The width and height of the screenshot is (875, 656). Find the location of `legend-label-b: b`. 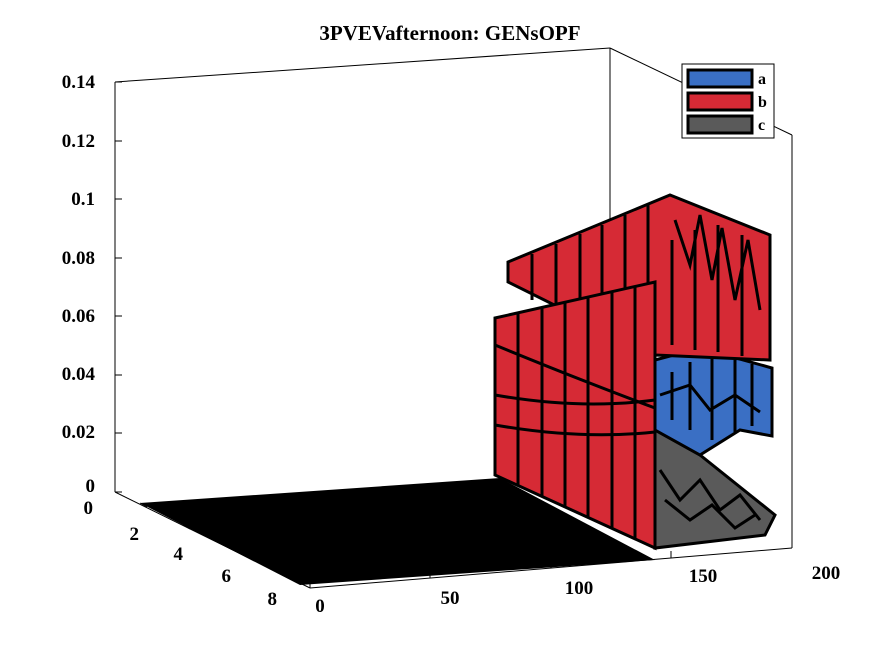

legend-label-b: b is located at coordinates (762, 102).